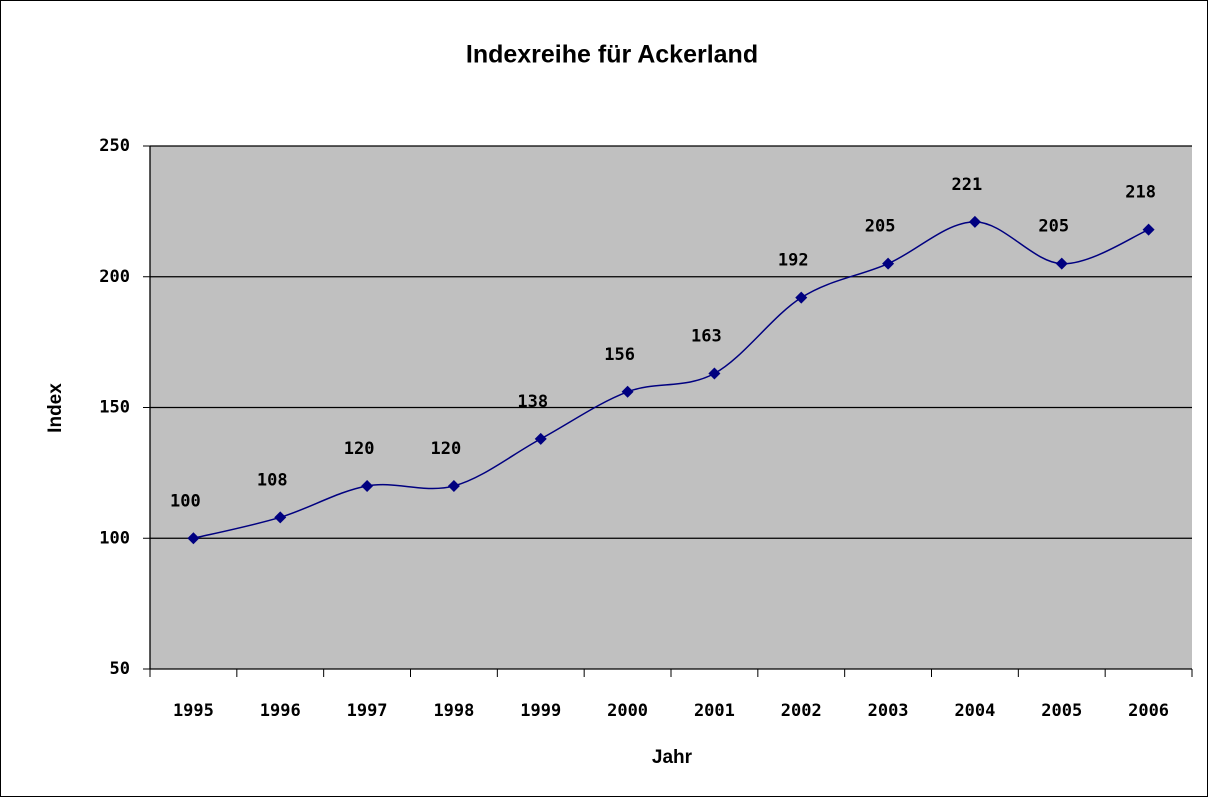 The width and height of the screenshot is (1208, 797). Describe the element at coordinates (706, 337) in the screenshot. I see `data-label: 163` at that location.